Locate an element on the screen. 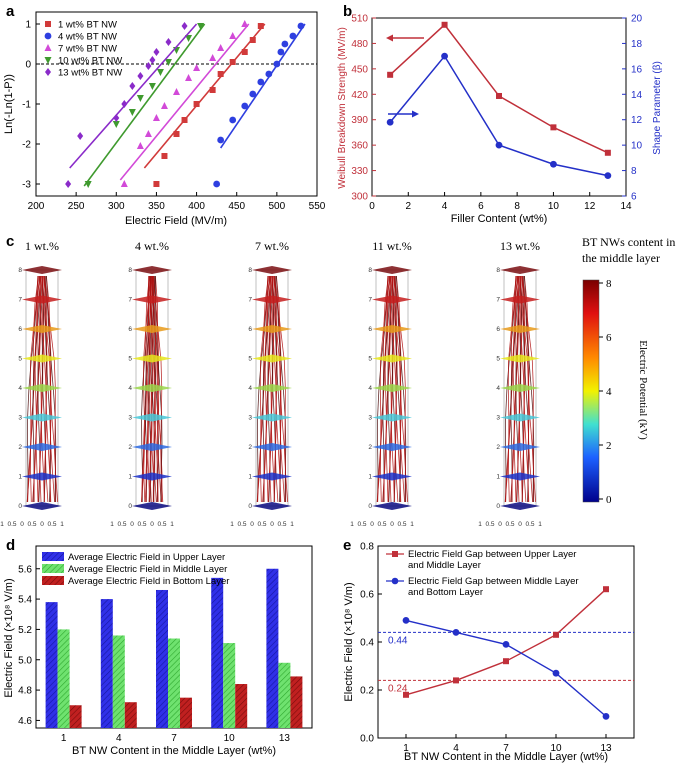 This screenshot has height=766, width=678. panel-d-ytick-label: 5.2 is located at coordinates (25, 630).